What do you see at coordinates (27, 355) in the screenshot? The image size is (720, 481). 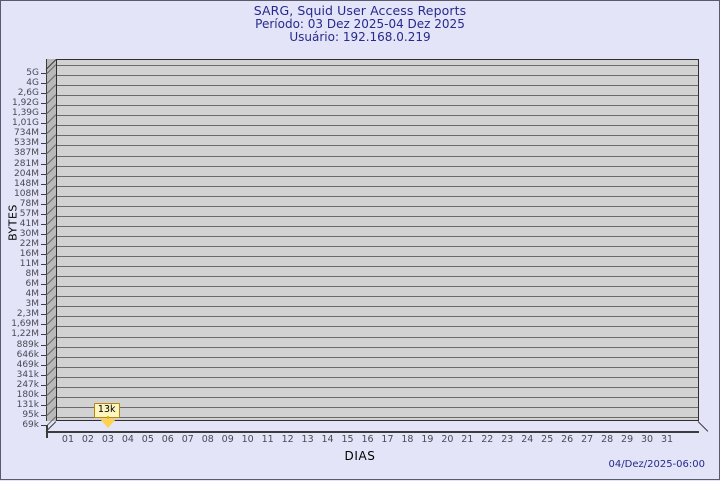 I see `y-axis-tick-label: 646k` at bounding box center [27, 355].